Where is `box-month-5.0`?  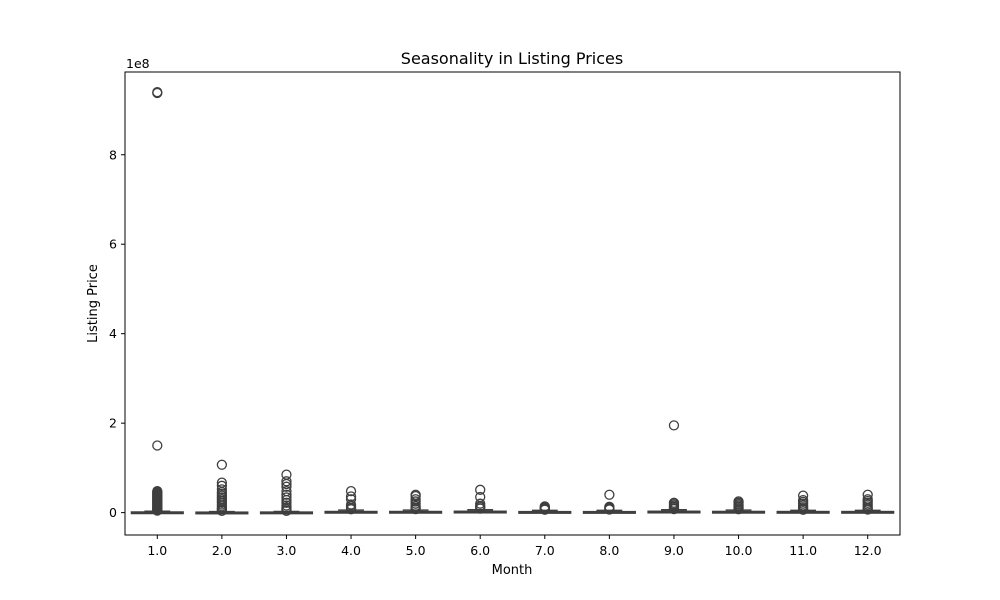
box-month-5.0 is located at coordinates (416, 502).